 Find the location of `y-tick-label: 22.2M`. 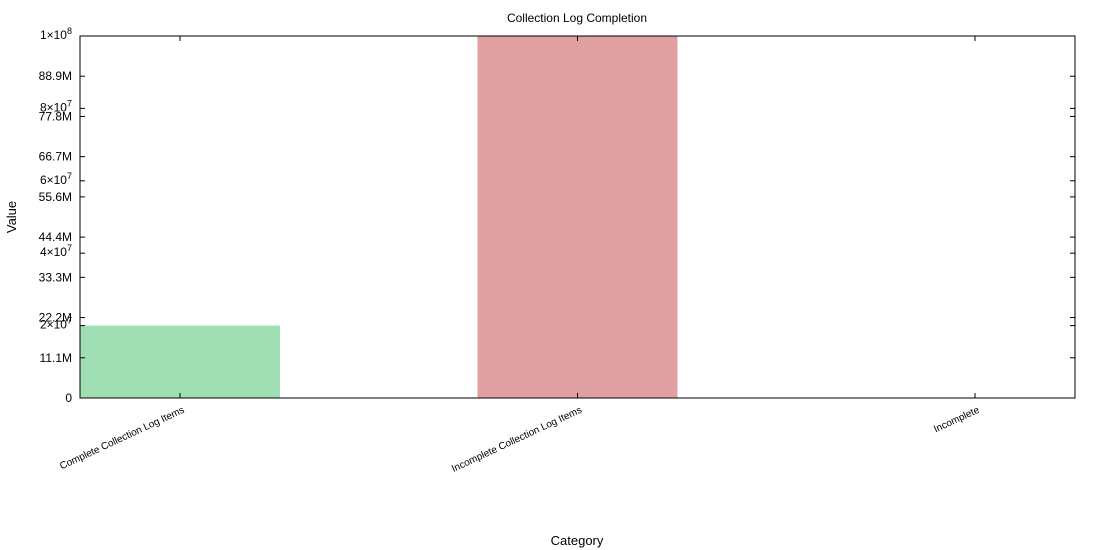

y-tick-label: 22.2M is located at coordinates (55, 318).